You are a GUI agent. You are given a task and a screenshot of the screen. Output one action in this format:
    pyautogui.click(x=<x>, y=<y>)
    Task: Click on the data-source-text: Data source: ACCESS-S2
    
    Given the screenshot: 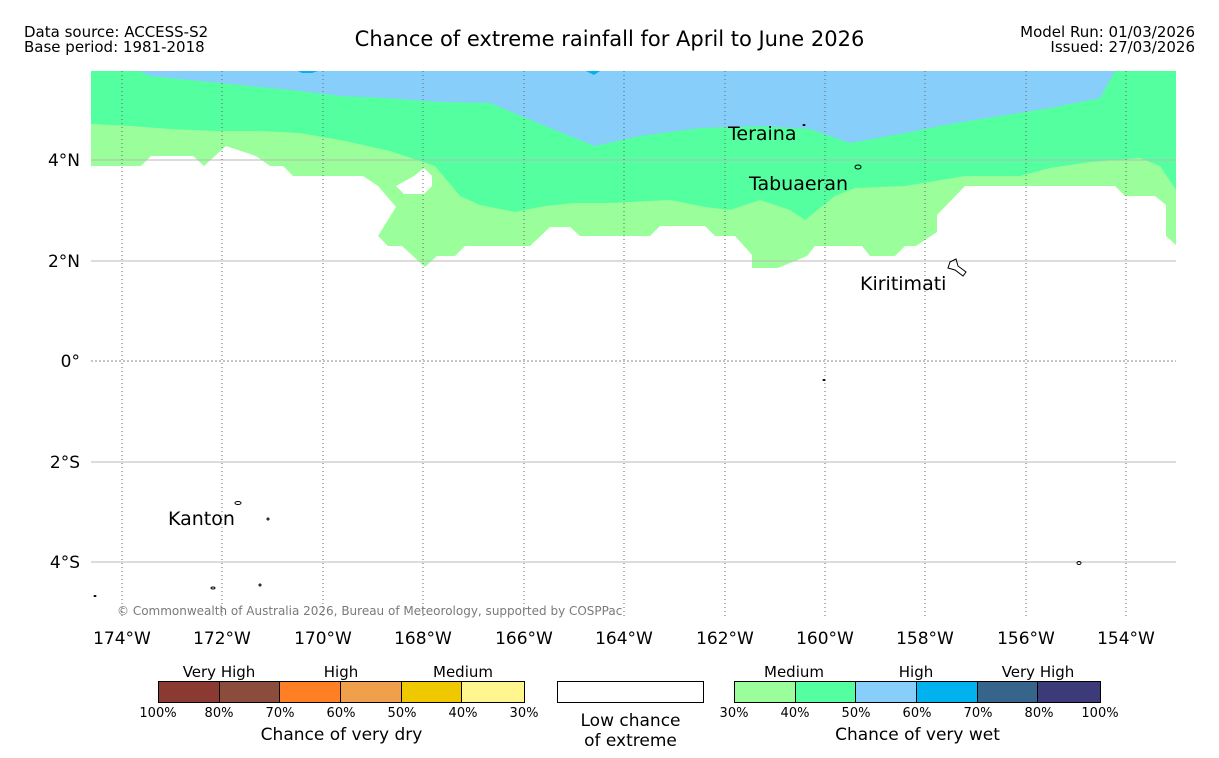 What is the action you would take?
    pyautogui.click(x=116, y=32)
    